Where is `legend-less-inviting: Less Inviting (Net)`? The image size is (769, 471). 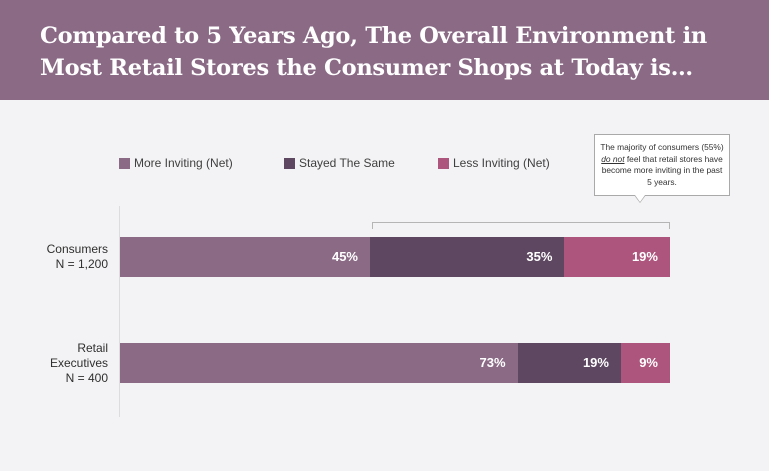 legend-less-inviting: Less Inviting (Net) is located at coordinates (494, 163).